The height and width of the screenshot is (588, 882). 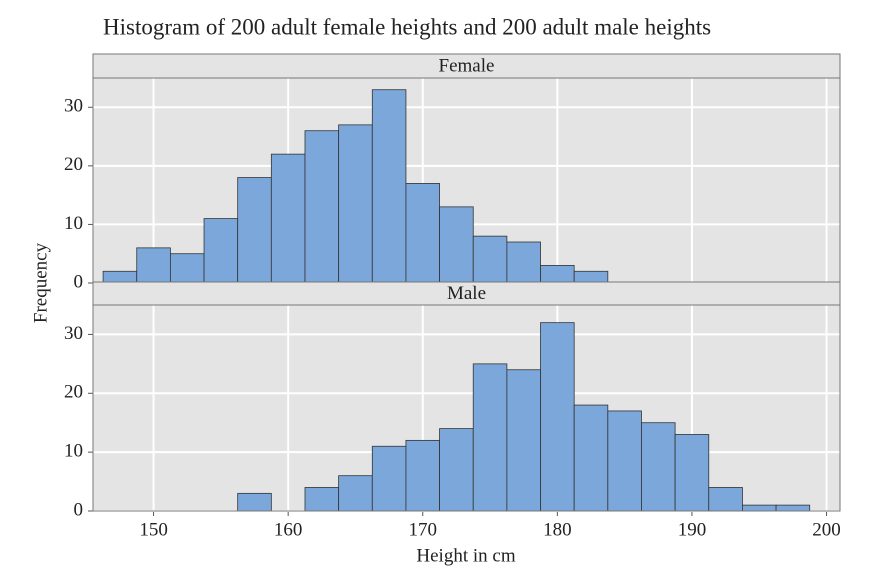 I want to click on strip-background, so click(x=466, y=66).